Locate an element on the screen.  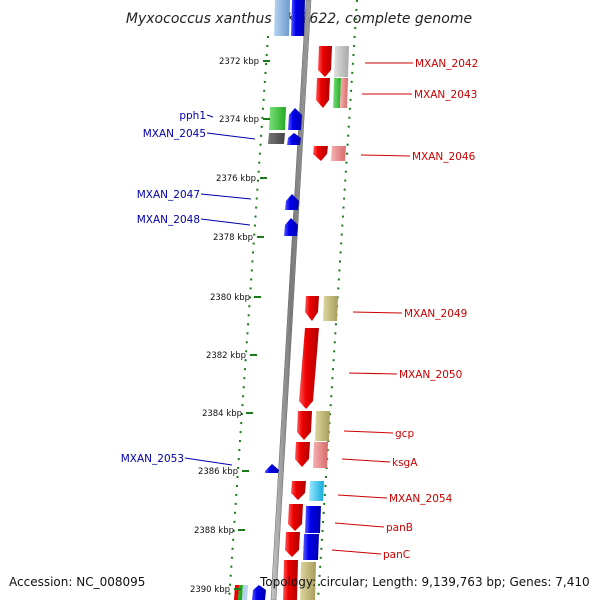
genome-backbone is located at coordinates (291, 300).